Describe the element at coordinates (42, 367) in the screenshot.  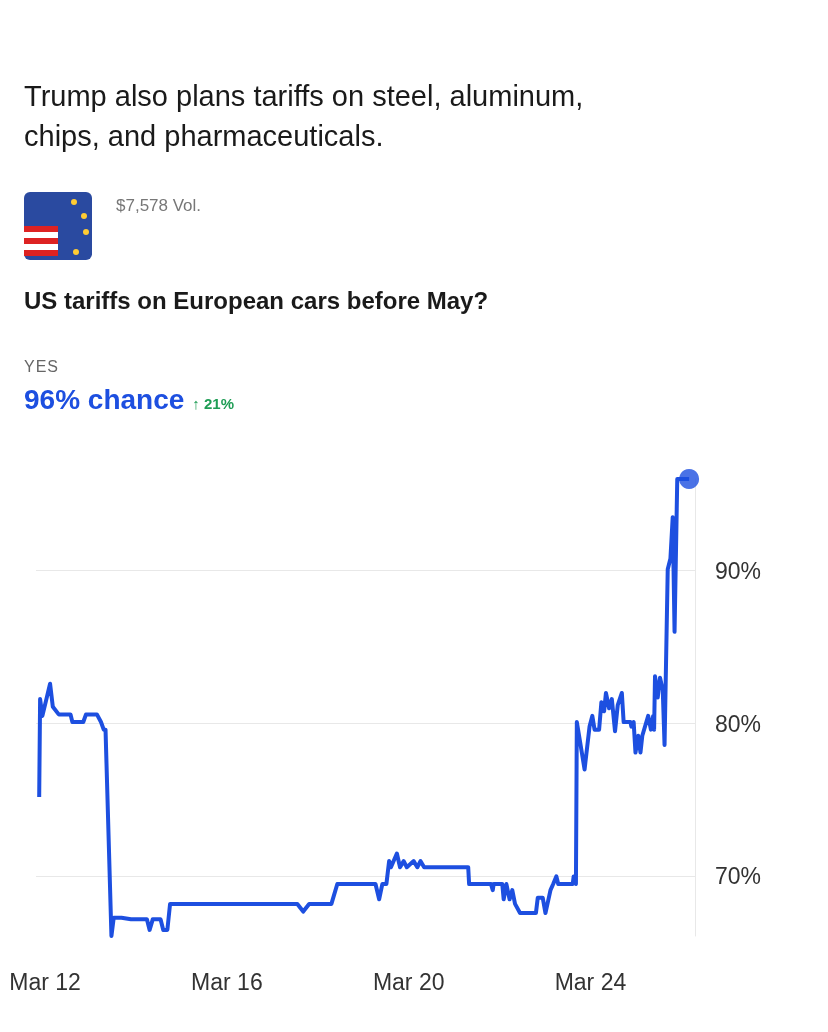
I see `text: YES` at that location.